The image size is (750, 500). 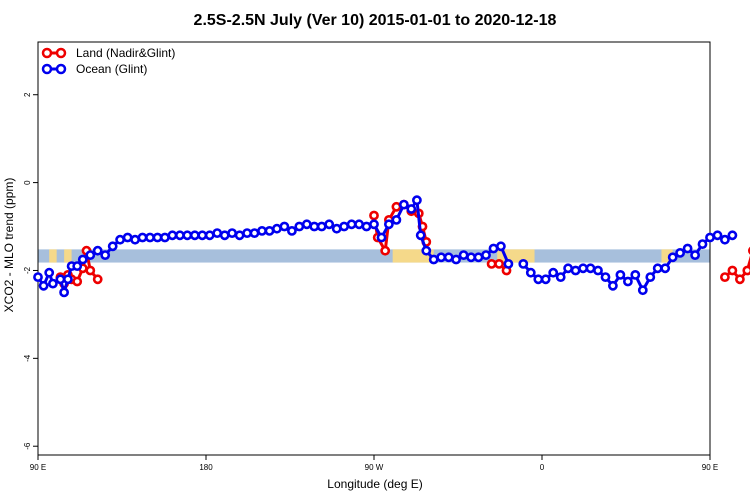 I want to click on legend-item-ocean: Ocean (Glint), so click(x=94, y=69).